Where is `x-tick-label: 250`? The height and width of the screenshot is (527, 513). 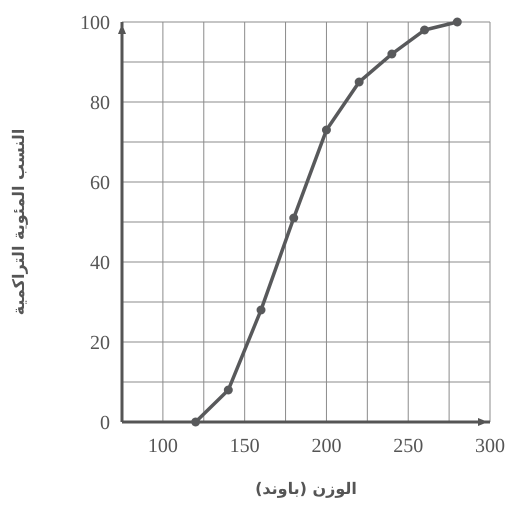 x-tick-label: 250 is located at coordinates (408, 446).